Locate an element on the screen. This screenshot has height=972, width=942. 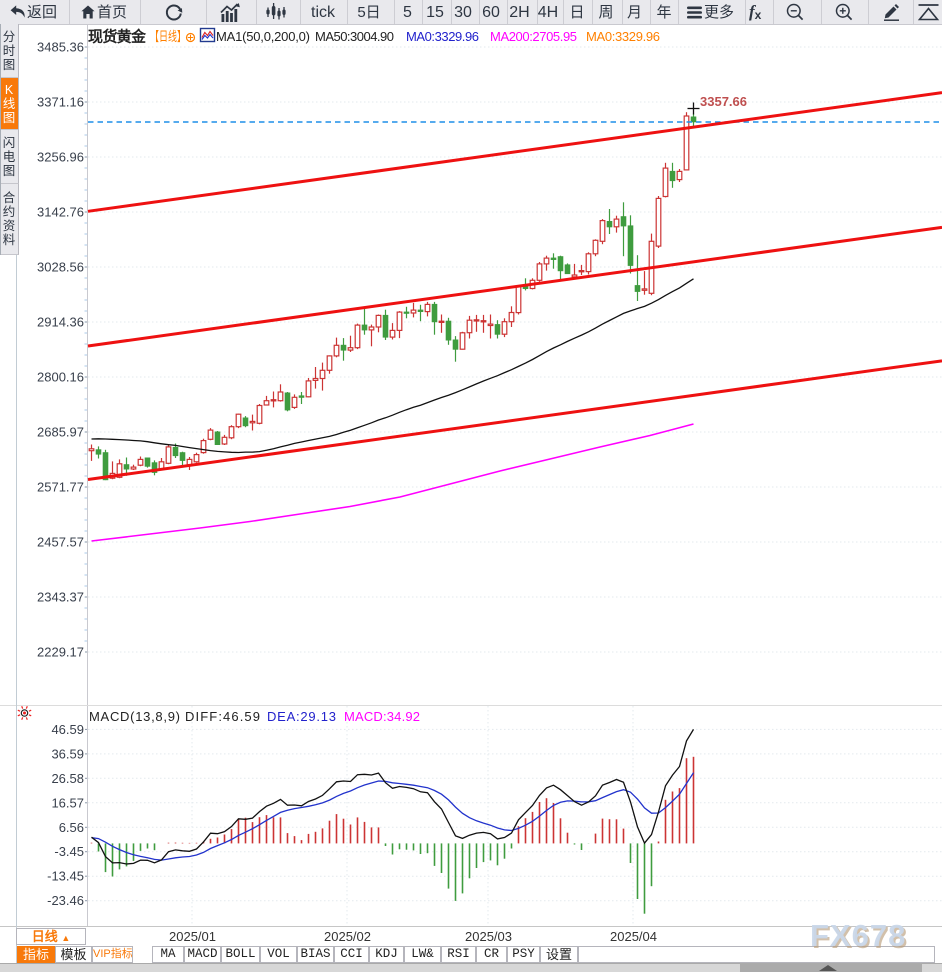
svg-text: -23.46 is located at coordinates (65, 900).